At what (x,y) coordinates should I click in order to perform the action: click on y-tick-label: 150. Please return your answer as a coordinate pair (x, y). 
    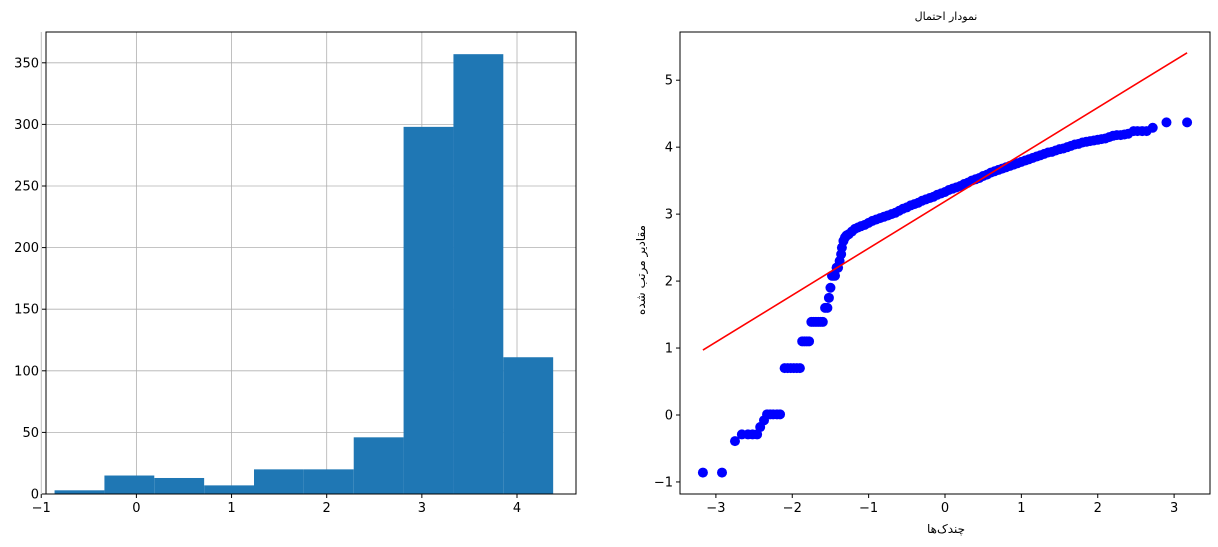
    Looking at the image, I should click on (26, 310).